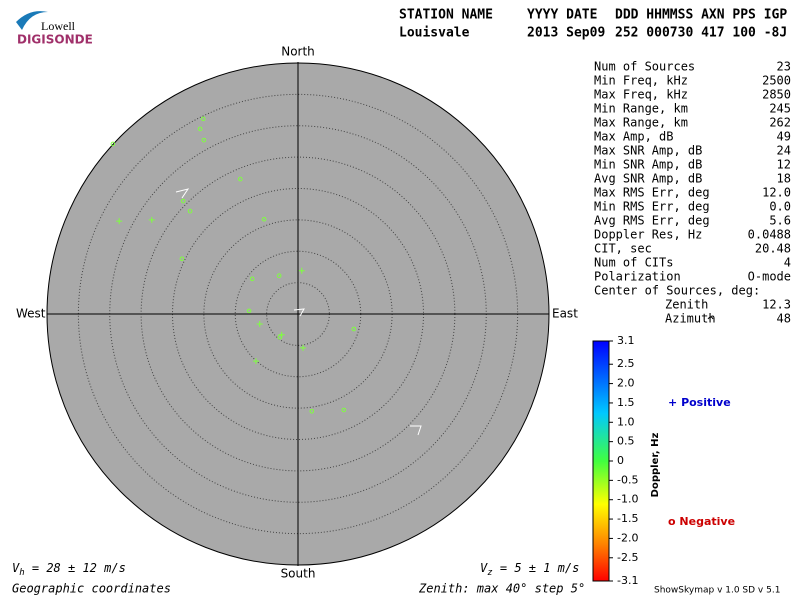 Image resolution: width=800 pixels, height=600 pixels. I want to click on header-name: YYYY DATE, so click(562, 15).